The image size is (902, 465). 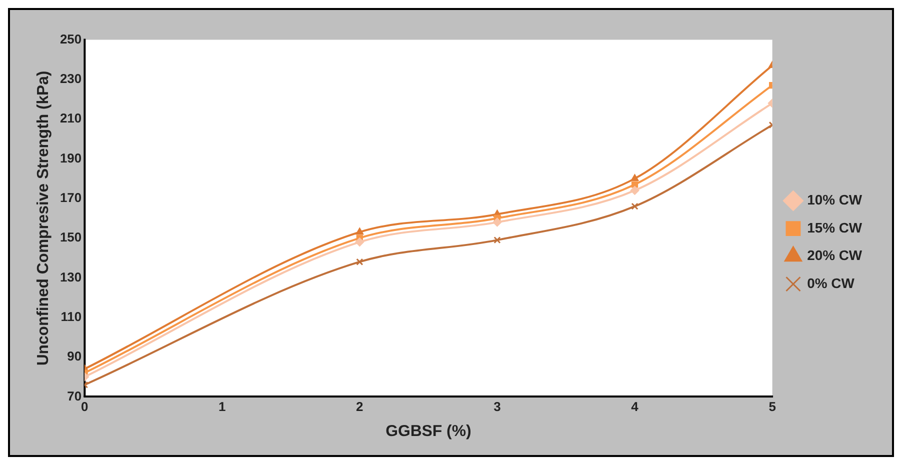 What do you see at coordinates (84, 406) in the screenshot?
I see `x-tick-label: 0` at bounding box center [84, 406].